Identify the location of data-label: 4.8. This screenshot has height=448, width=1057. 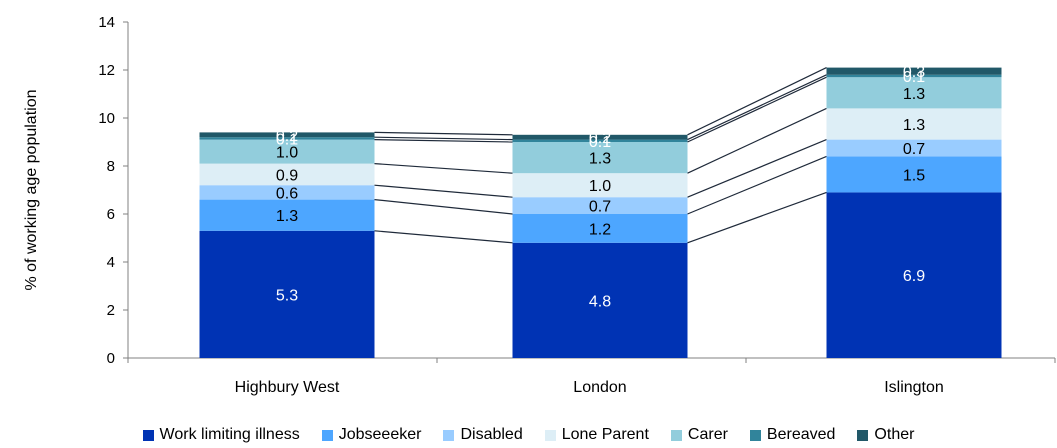
(600, 301).